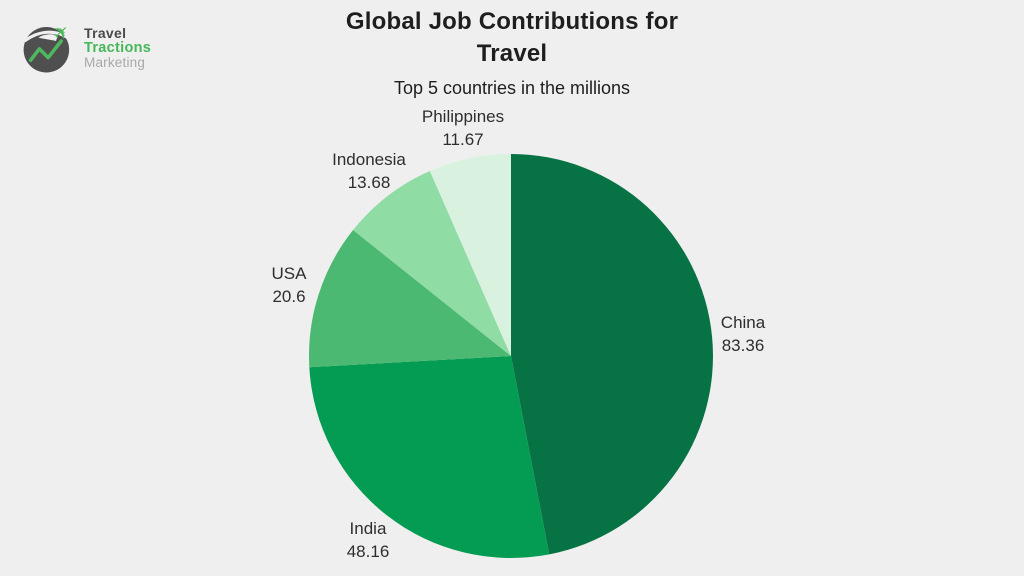 This screenshot has height=576, width=1024. I want to click on globe-trend-icon: ✈, so click(49, 46).